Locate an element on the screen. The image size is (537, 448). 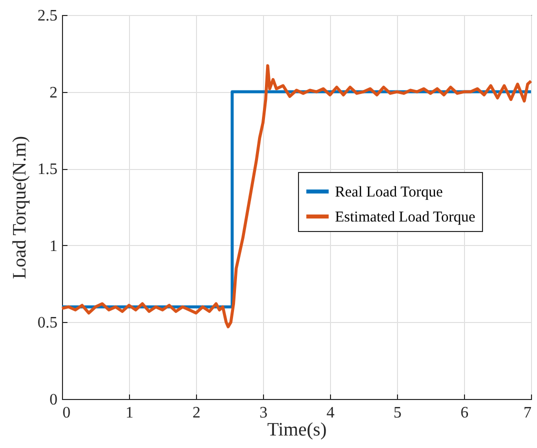
x-tick-label: 4 is located at coordinates (330, 413).